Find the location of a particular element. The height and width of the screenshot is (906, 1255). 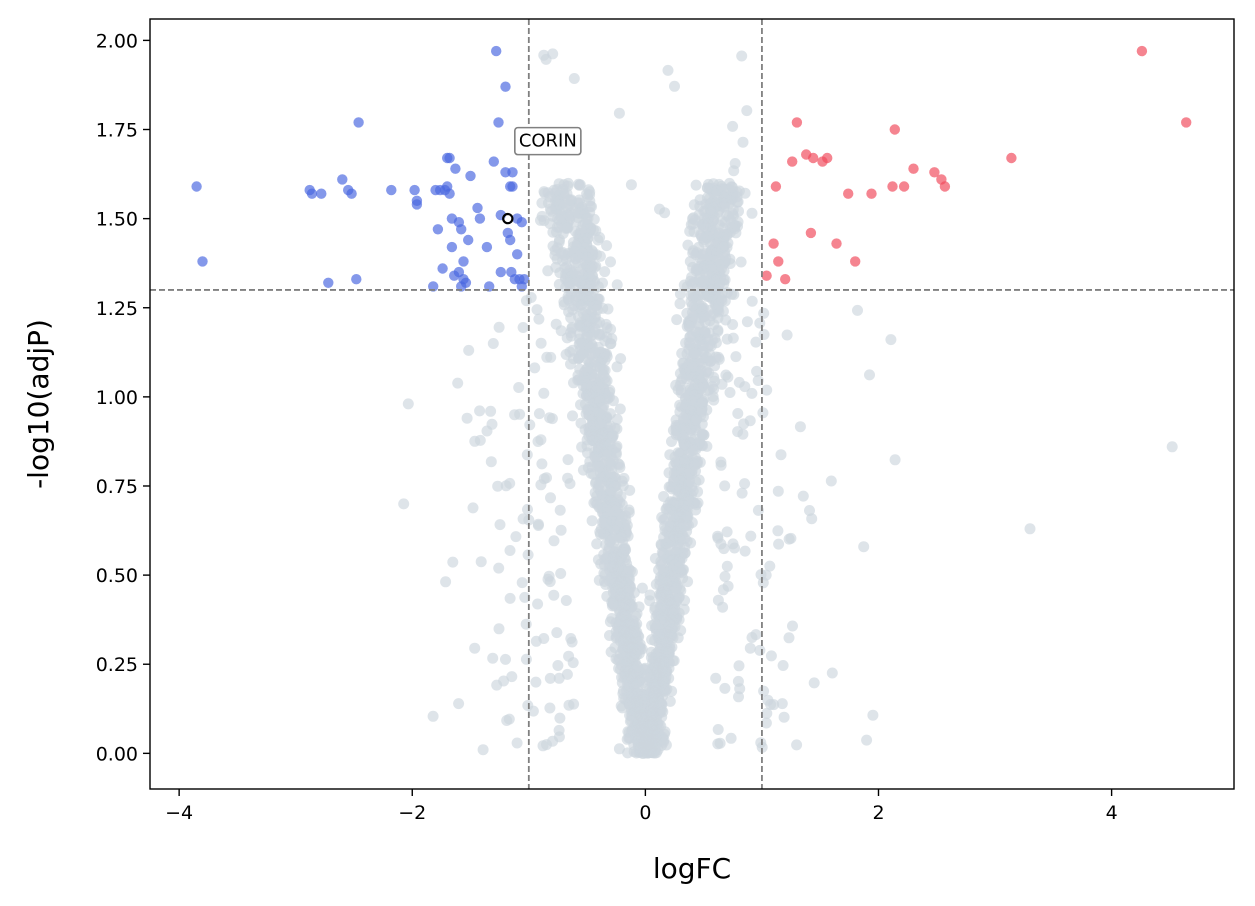

x-tick-label: −2 is located at coordinates (412, 813).